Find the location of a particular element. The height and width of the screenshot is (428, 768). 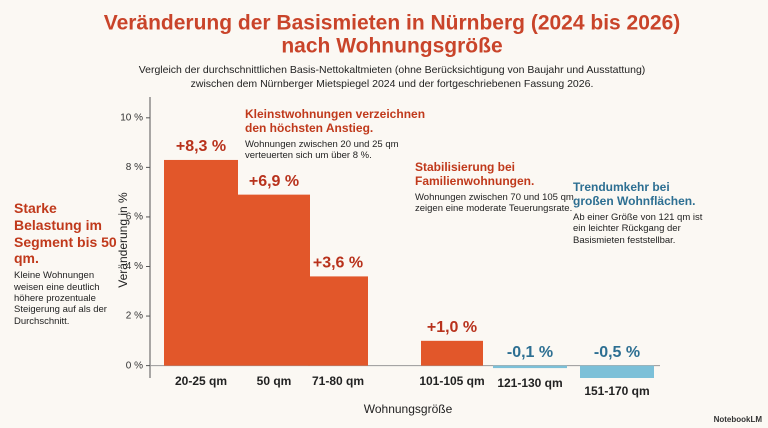

chart-title: nach Wohnungsgröße is located at coordinates (391, 46).